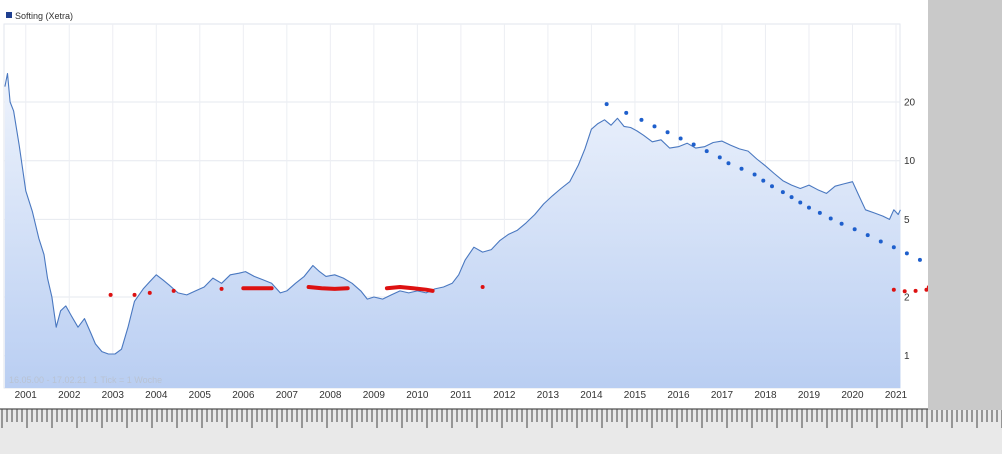 The image size is (1002, 454). Describe the element at coordinates (330, 395) in the screenshot. I see `x-tick-label: 2008` at that location.